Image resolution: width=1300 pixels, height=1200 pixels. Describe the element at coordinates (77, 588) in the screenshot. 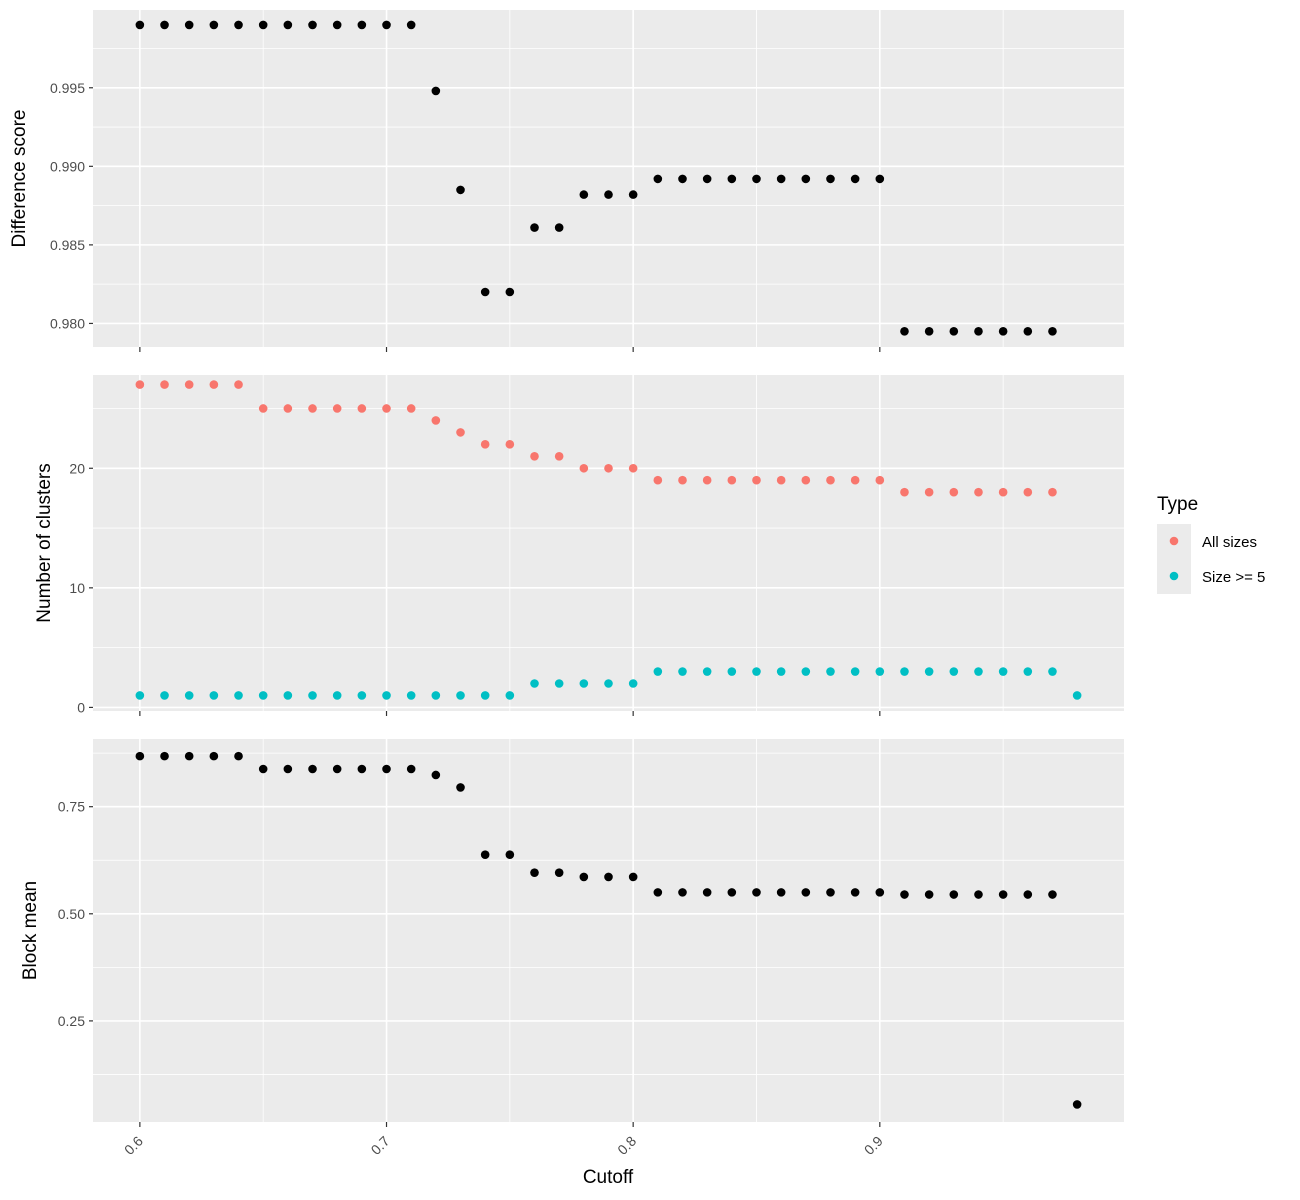

I see `y-tick-label: 10` at that location.